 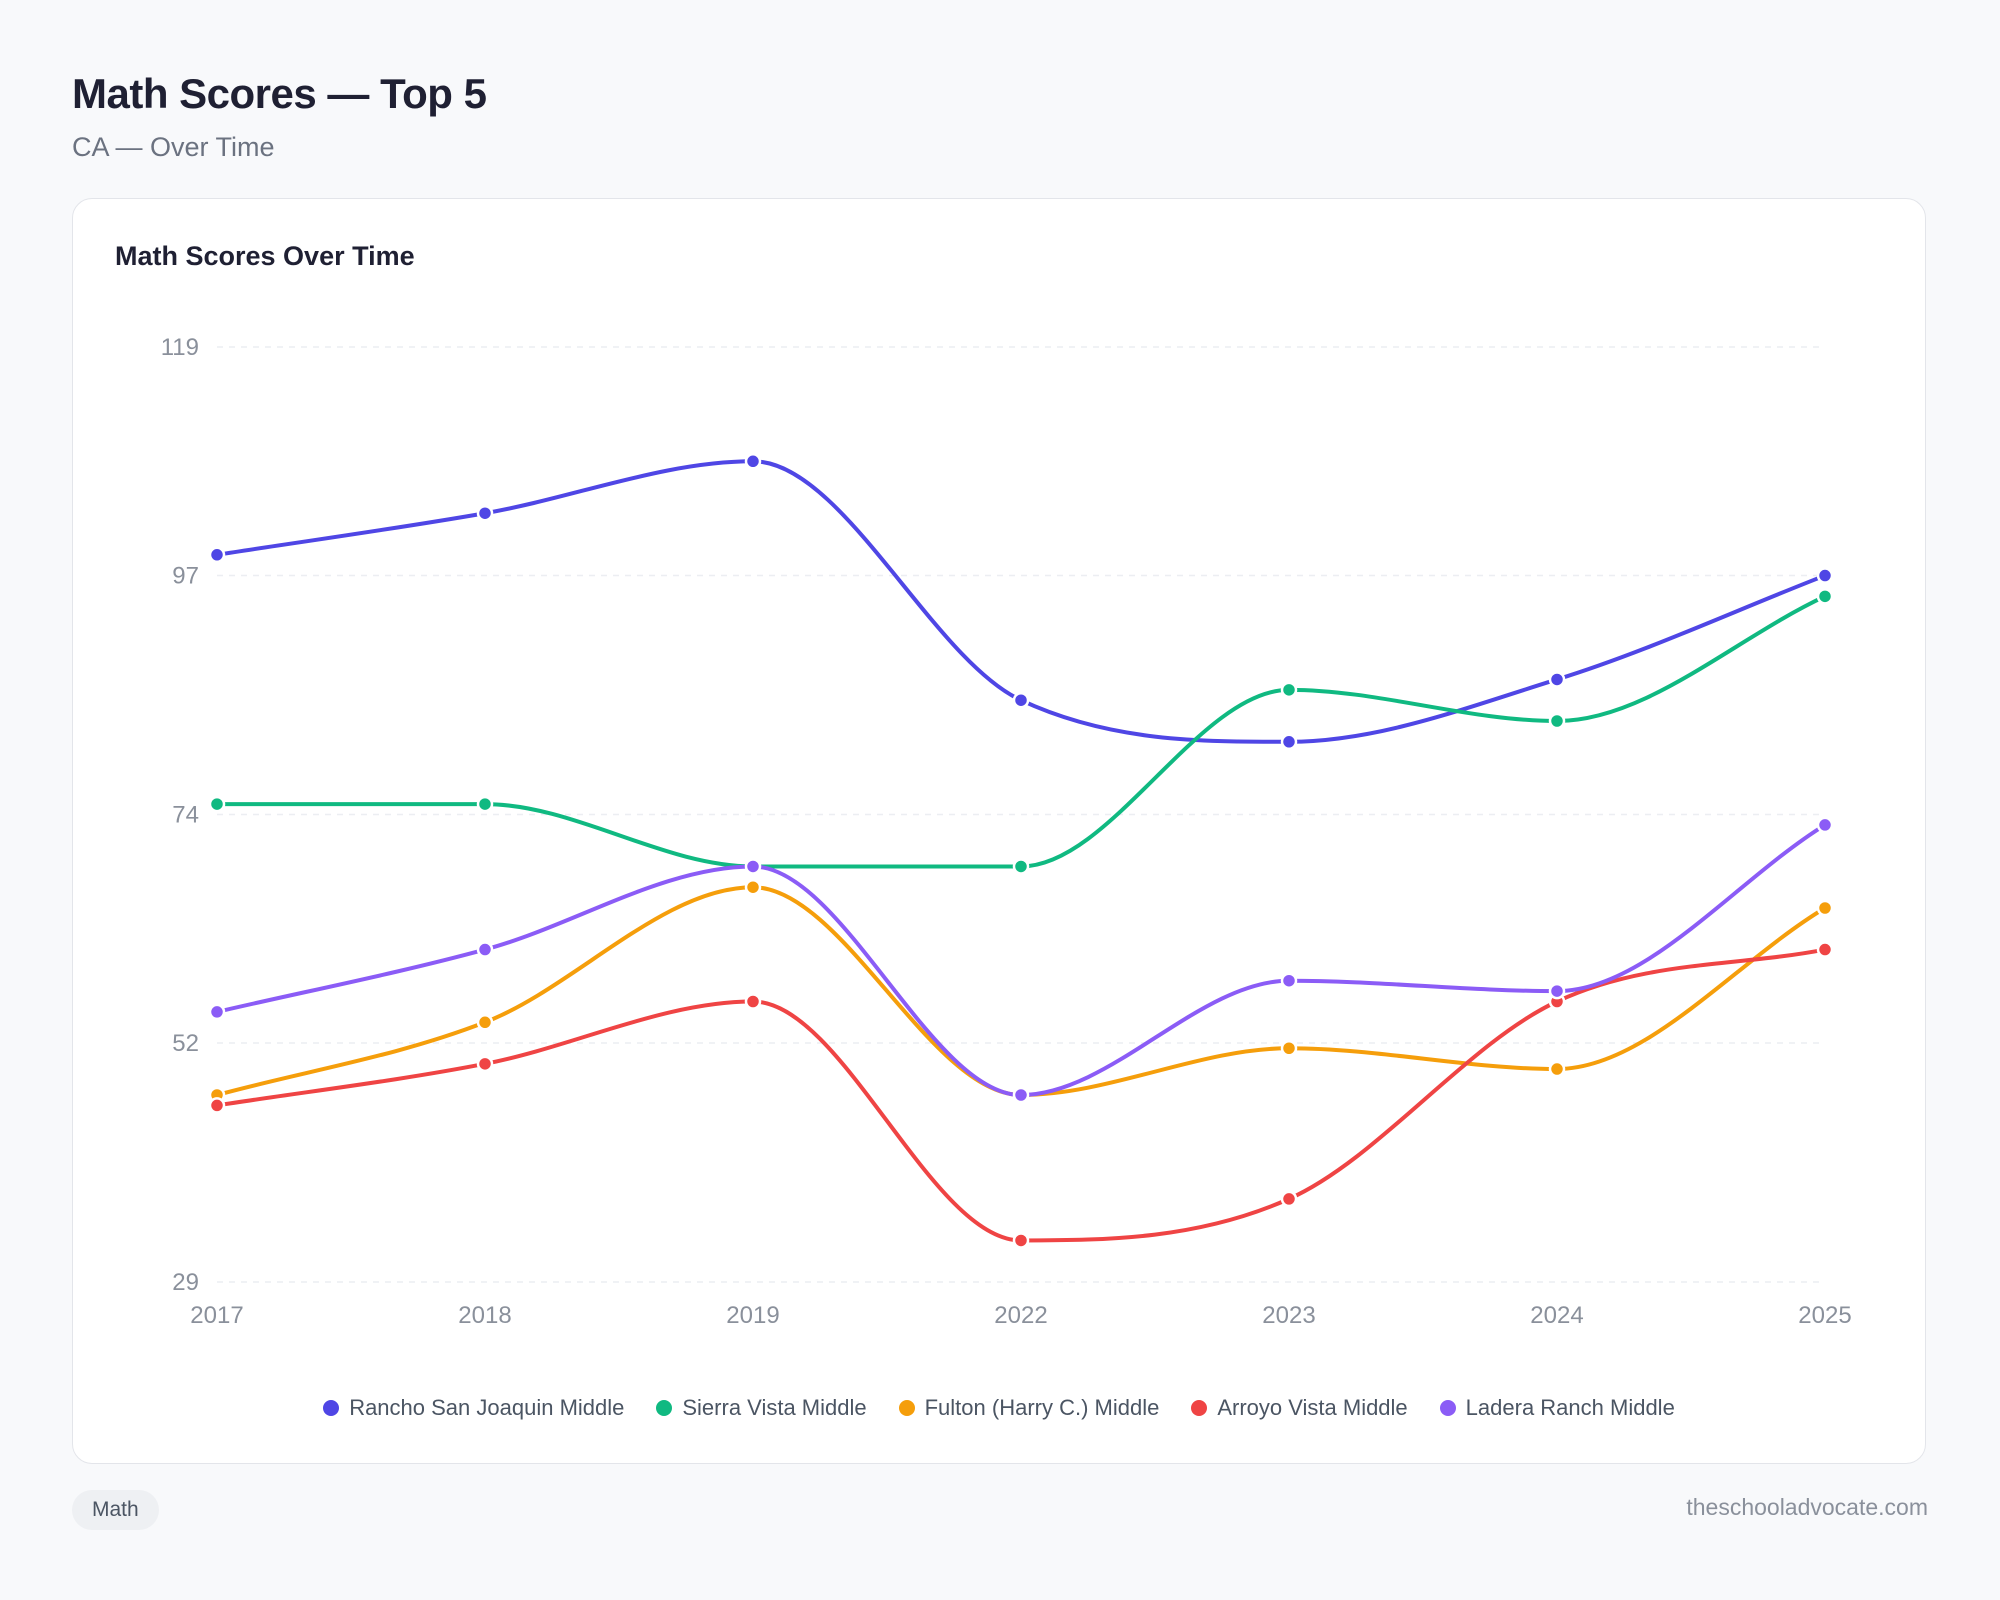 What do you see at coordinates (1312, 1407) in the screenshot?
I see `legend-label: Arroyo Vista Middle` at bounding box center [1312, 1407].